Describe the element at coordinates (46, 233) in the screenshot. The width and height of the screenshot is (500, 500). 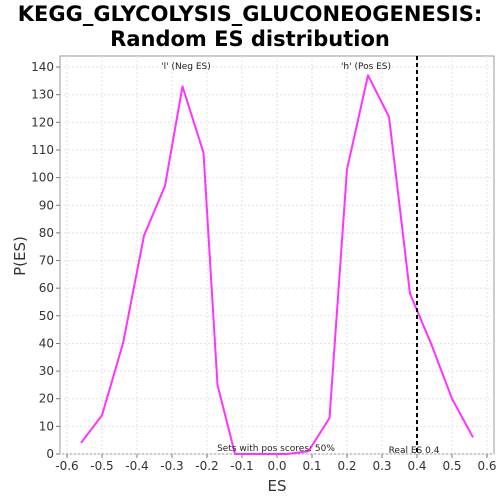
I see `y-tick-label: 80` at that location.